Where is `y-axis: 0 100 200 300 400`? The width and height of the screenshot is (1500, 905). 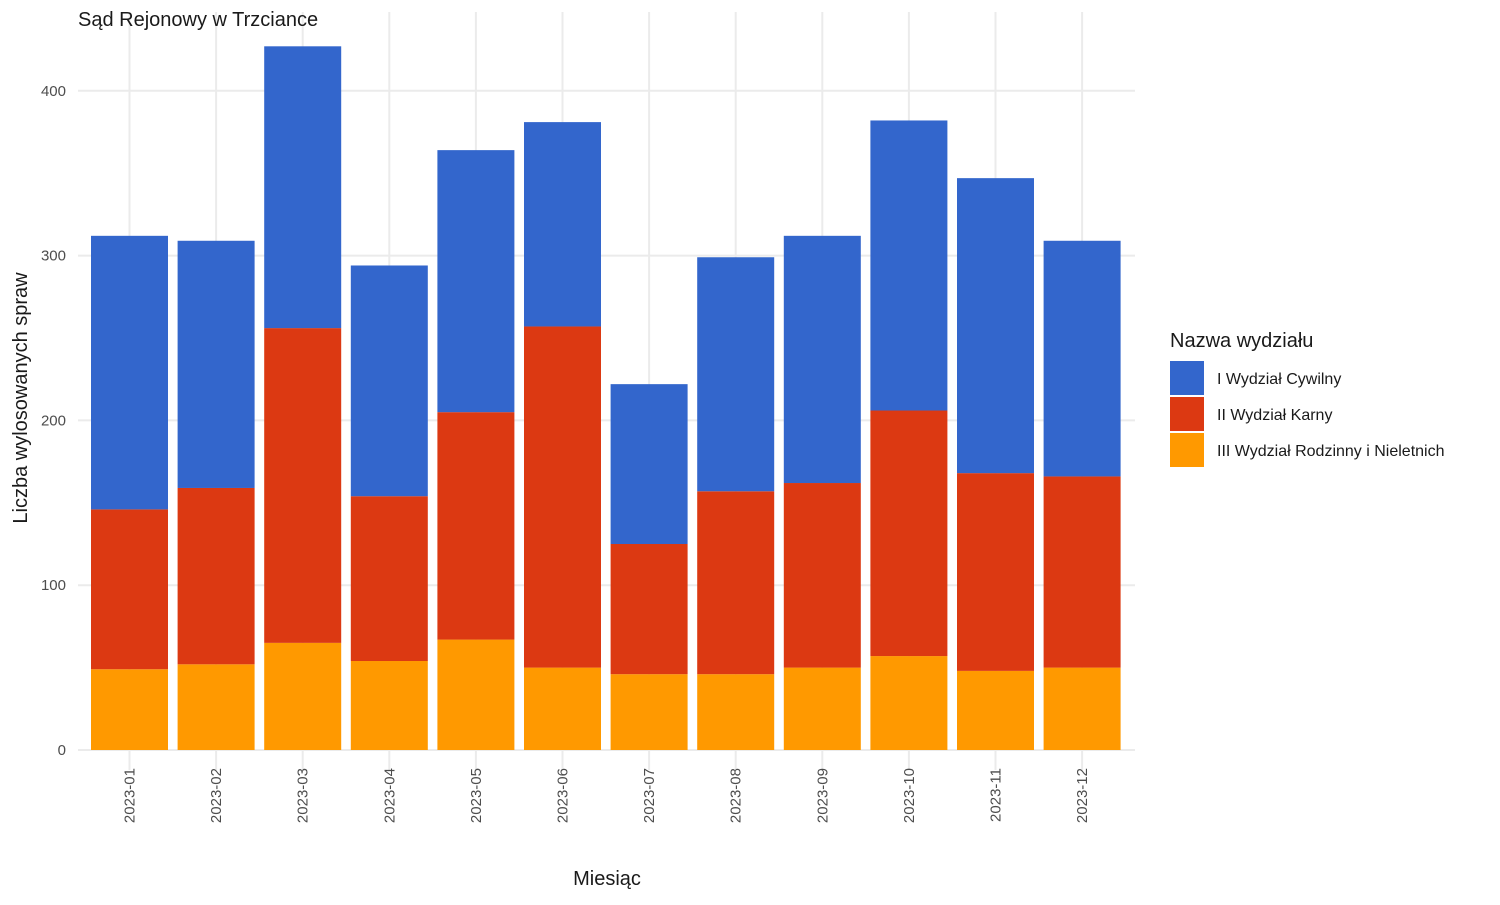
y-axis: 0 100 200 300 400 is located at coordinates (53, 421).